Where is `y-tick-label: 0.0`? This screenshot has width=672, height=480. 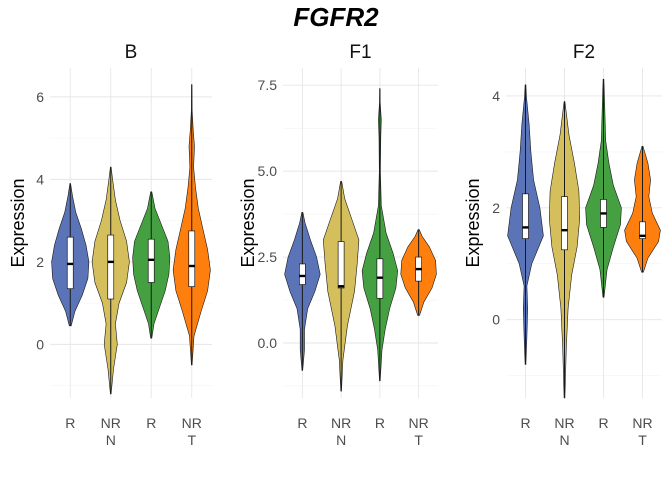 y-tick-label: 0.0 is located at coordinates (268, 343).